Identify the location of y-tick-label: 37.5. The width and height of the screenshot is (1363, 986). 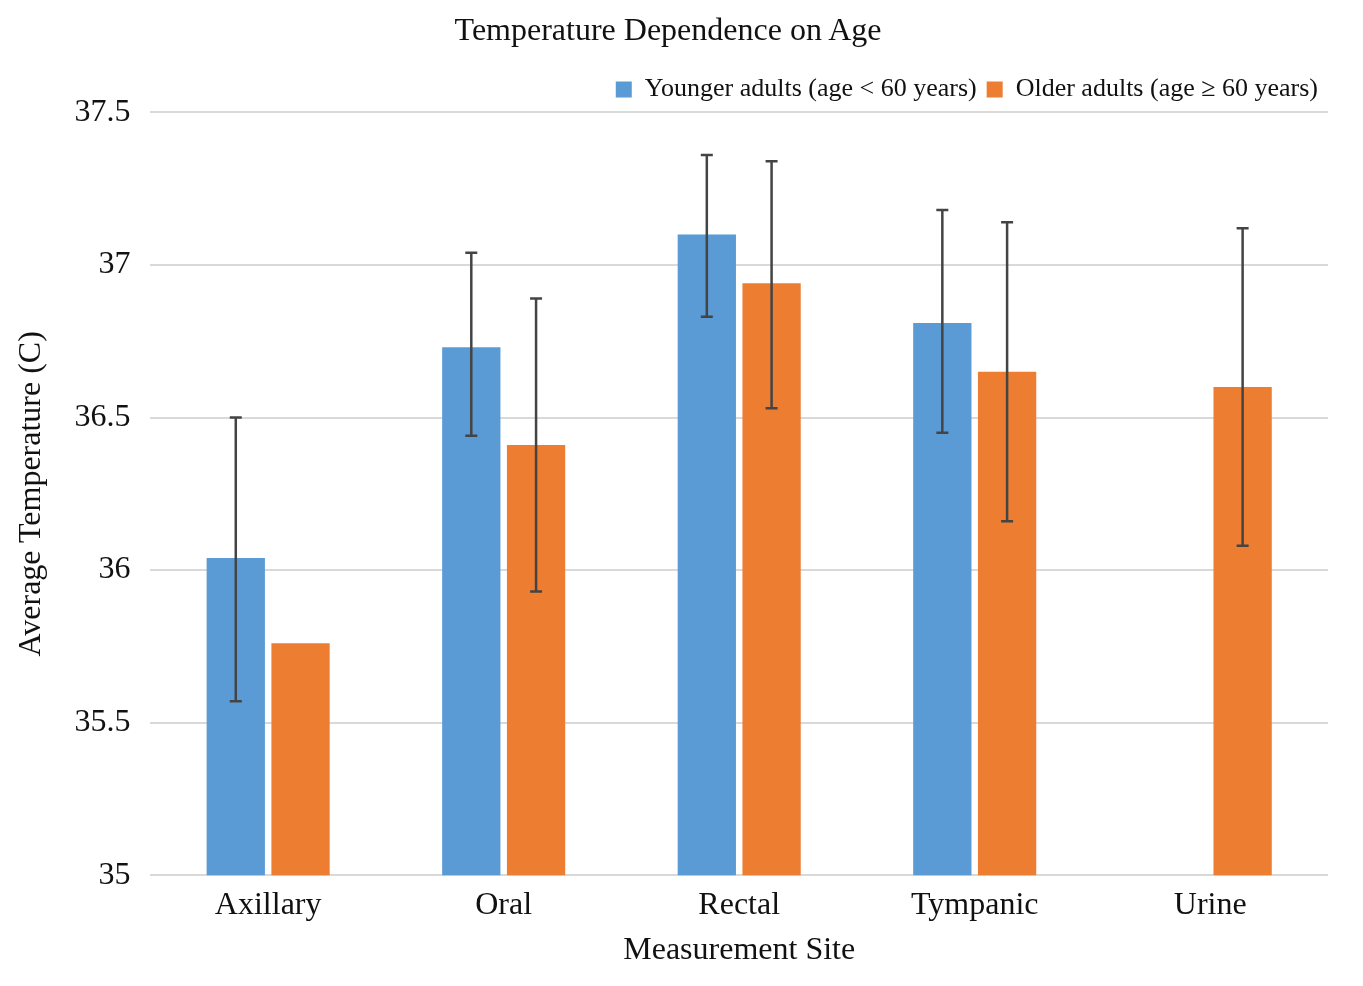
(102, 109).